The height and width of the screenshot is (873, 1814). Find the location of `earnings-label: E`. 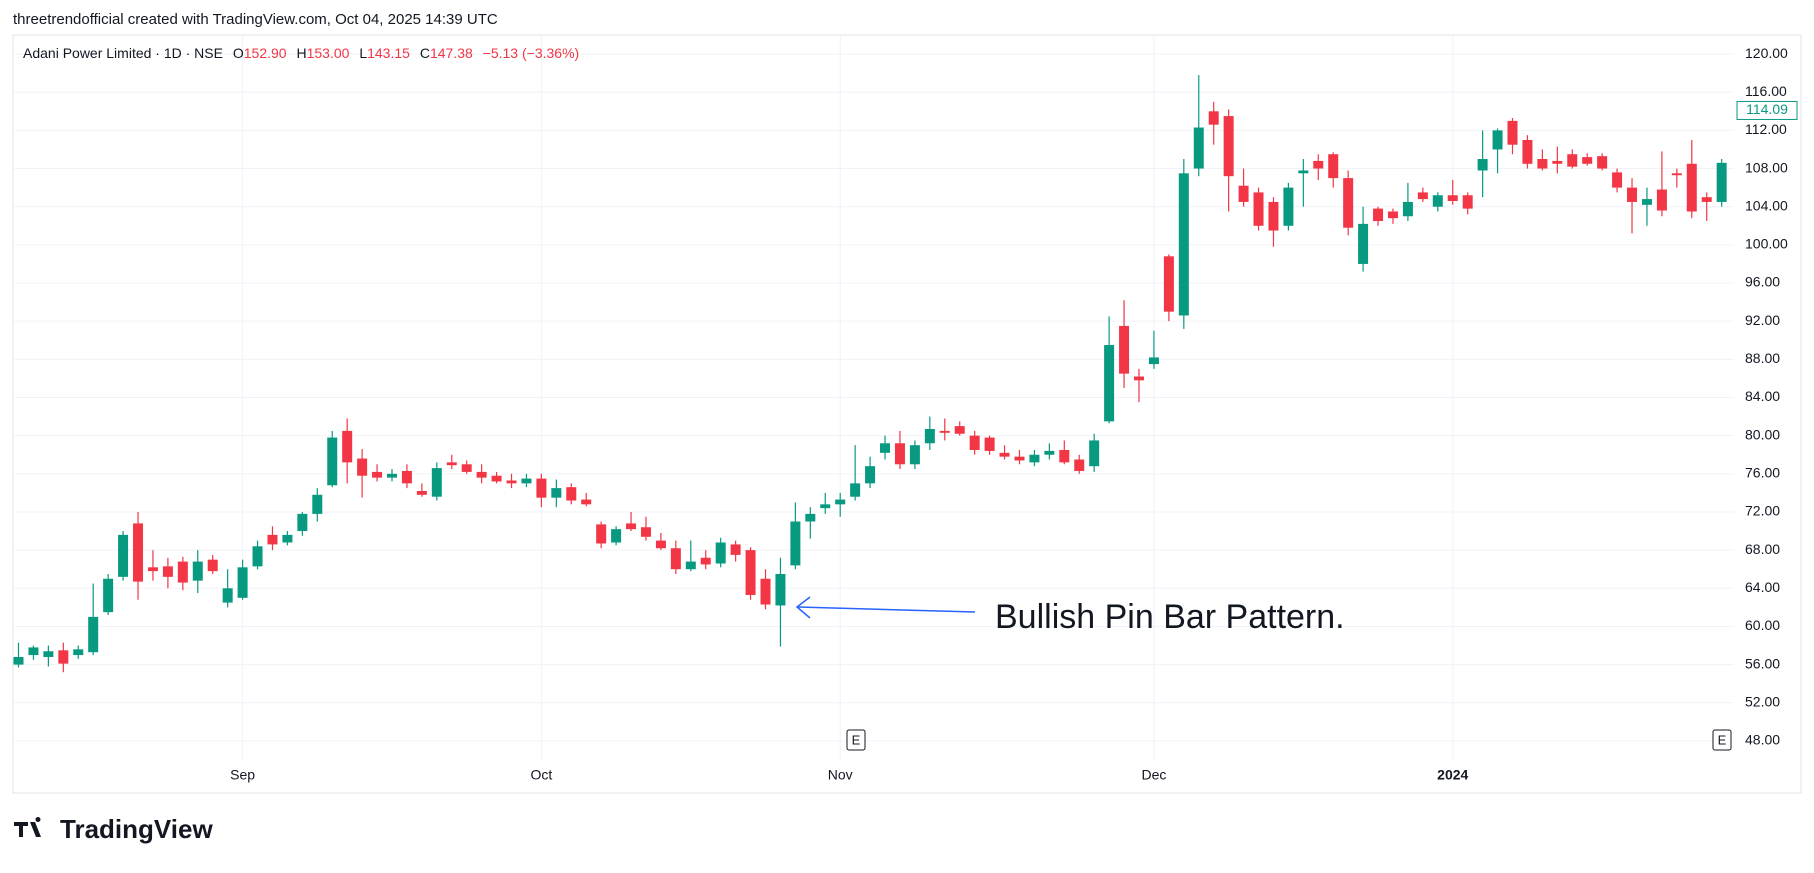

earnings-label: E is located at coordinates (1722, 739).